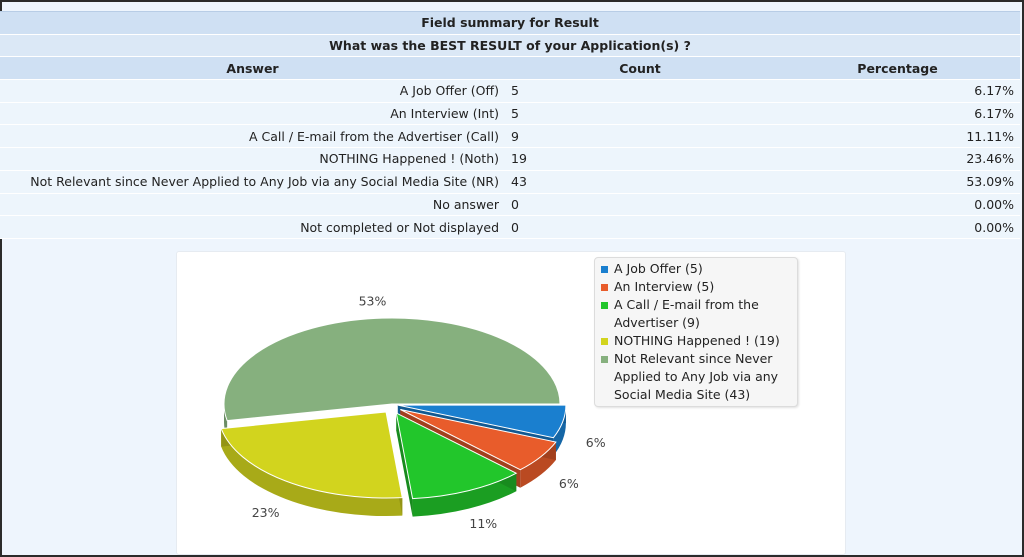  What do you see at coordinates (640, 159) in the screenshot?
I see `cell-count: 19` at bounding box center [640, 159].